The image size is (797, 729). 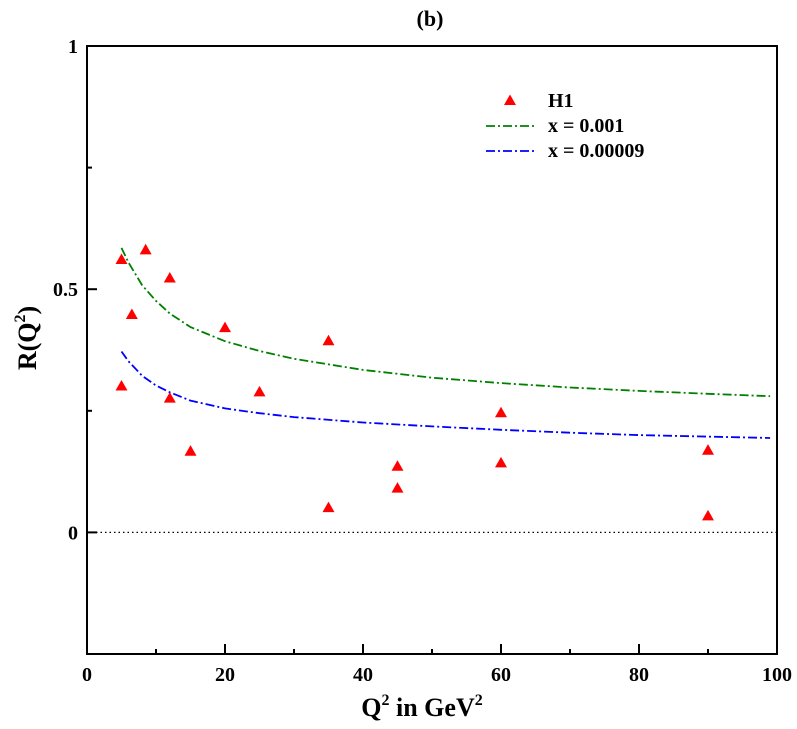 What do you see at coordinates (430, 18) in the screenshot?
I see `chart-title: (b)` at bounding box center [430, 18].